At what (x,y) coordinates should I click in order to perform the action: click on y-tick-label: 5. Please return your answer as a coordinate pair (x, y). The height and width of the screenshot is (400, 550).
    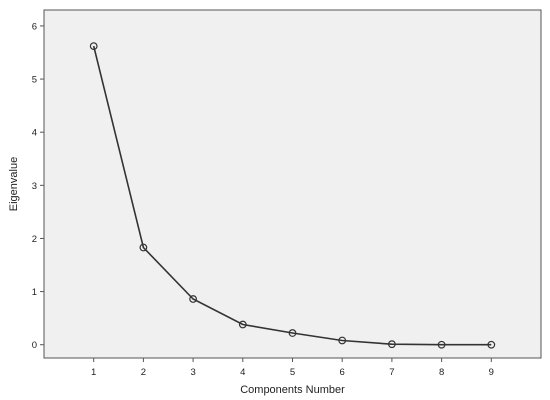
    Looking at the image, I should click on (34, 80).